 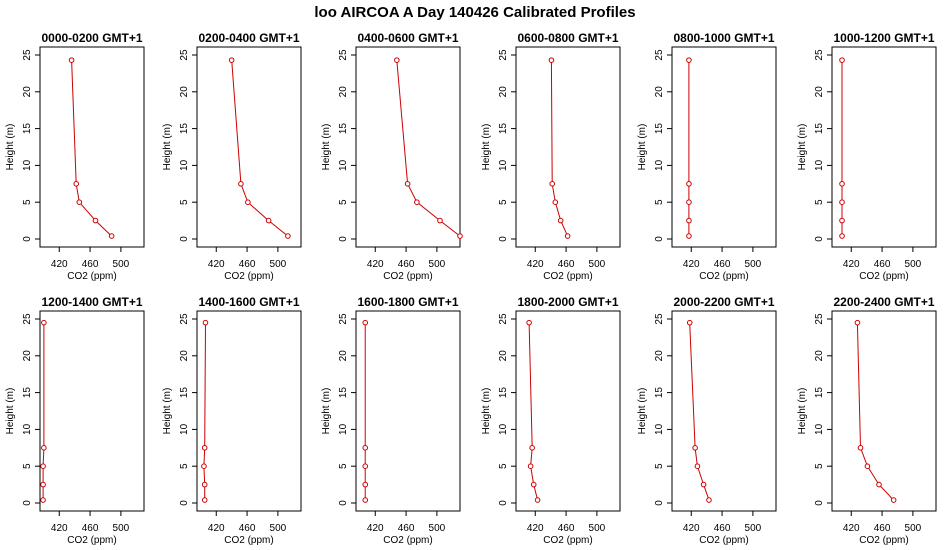 What do you see at coordinates (567, 302) in the screenshot?
I see `panel-title: 1800-2000 GMT+1` at bounding box center [567, 302].